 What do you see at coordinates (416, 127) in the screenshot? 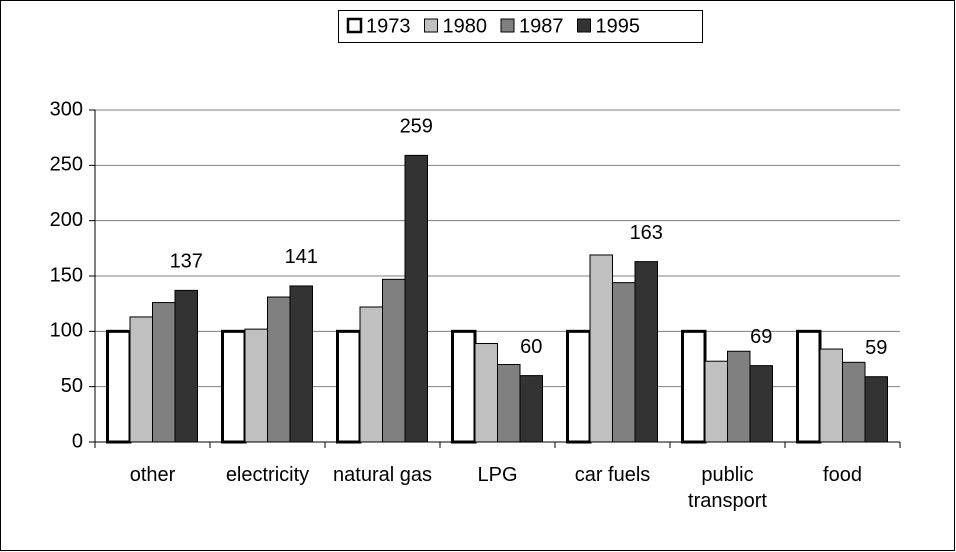
I see `value-label: 259` at bounding box center [416, 127].